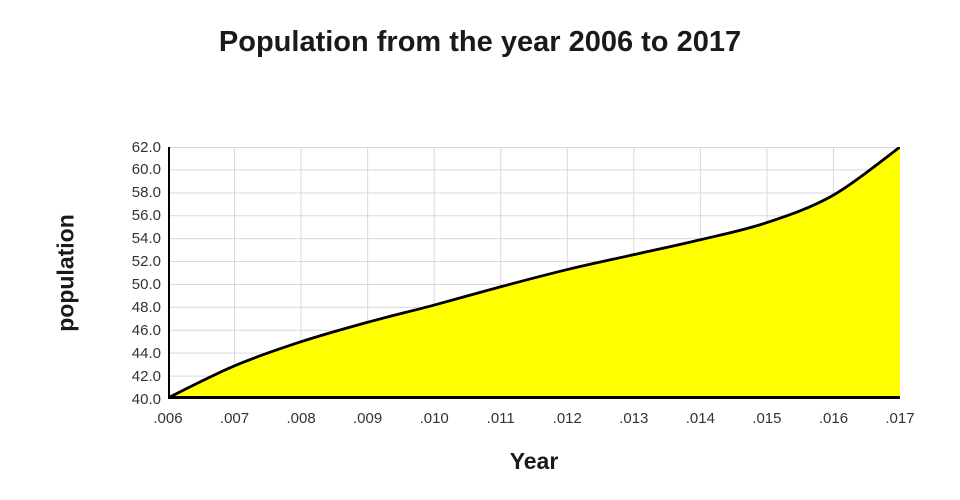 The height and width of the screenshot is (500, 960). Describe the element at coordinates (900, 418) in the screenshot. I see `x-tick-label: .017` at that location.